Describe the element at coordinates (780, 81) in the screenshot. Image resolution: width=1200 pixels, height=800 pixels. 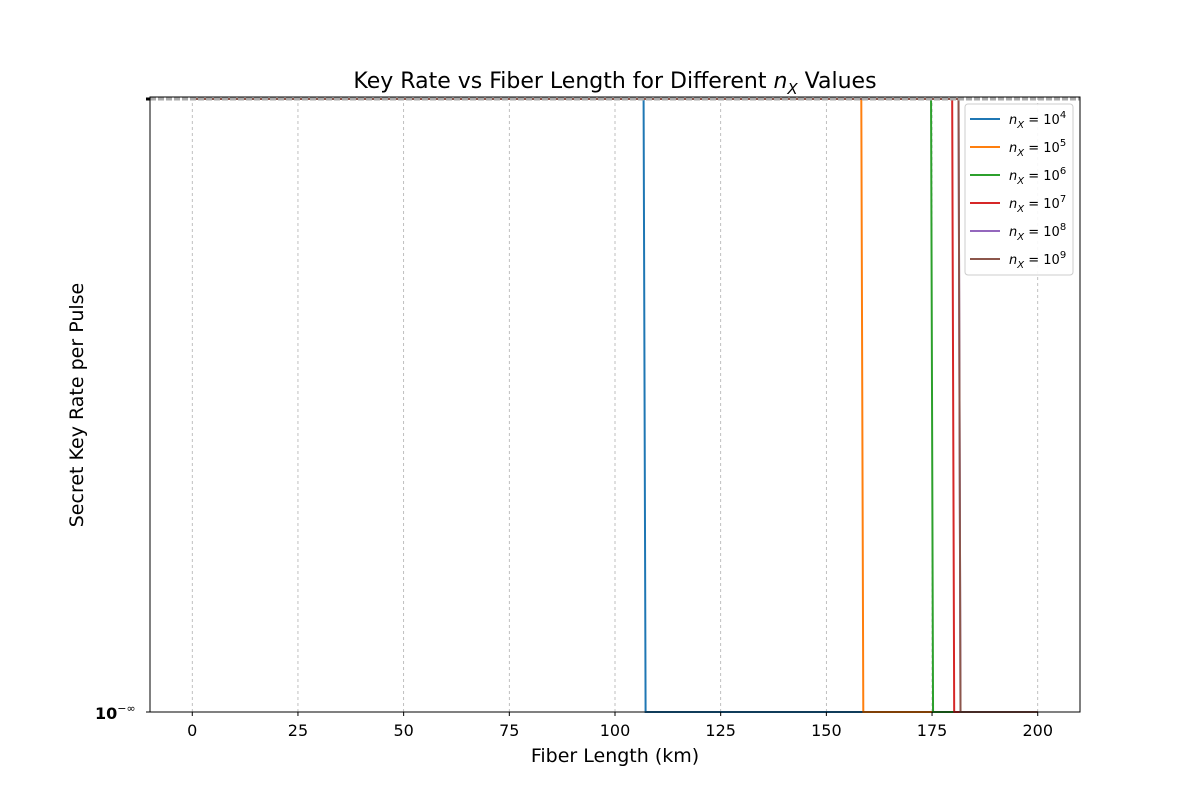
I see `chart-title-var: n` at that location.